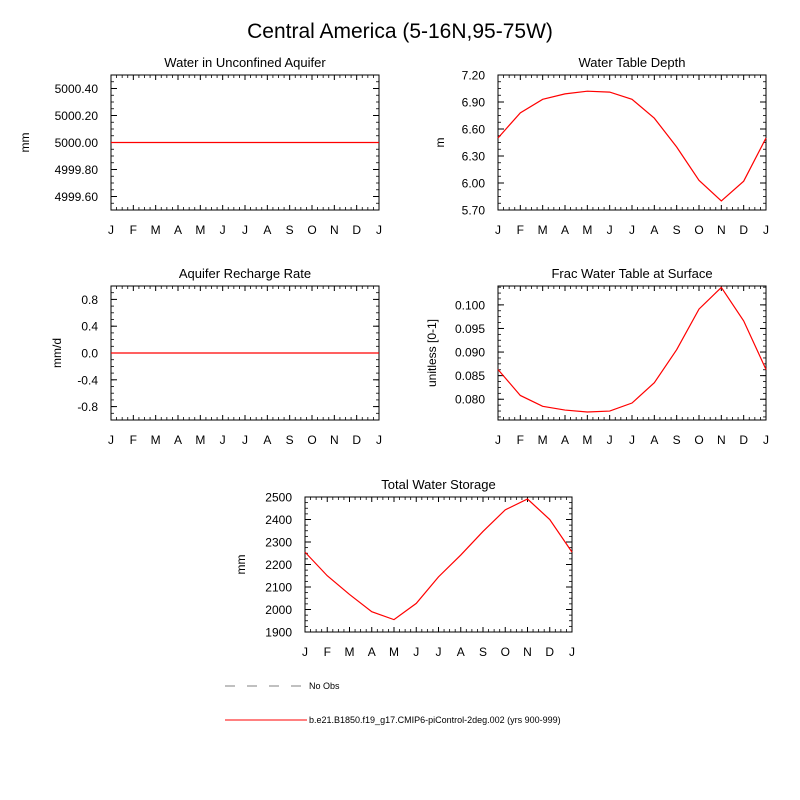 Image resolution: width=800 pixels, height=800 pixels. What do you see at coordinates (77, 116) in the screenshot?
I see `y-tick-label: 5000.20` at bounding box center [77, 116].